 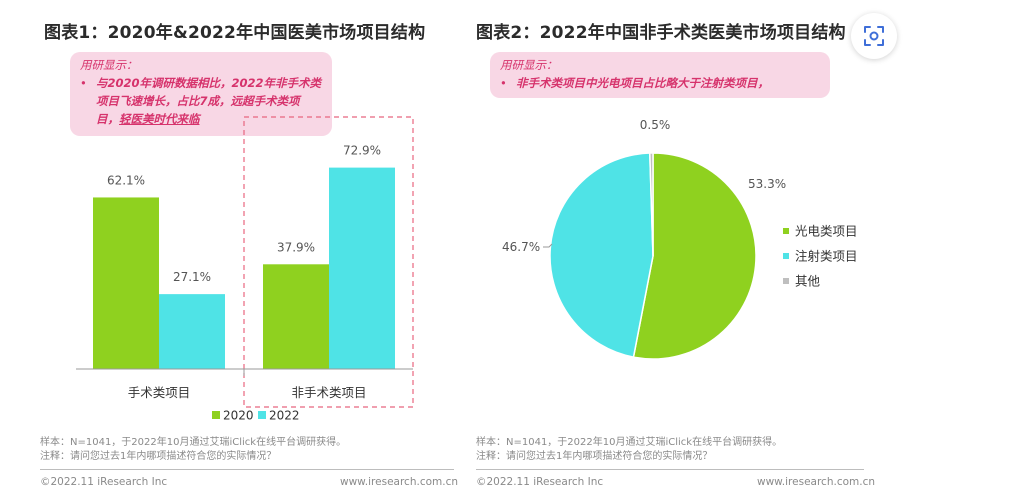 What do you see at coordinates (808, 281) in the screenshot?
I see `legend-label: 其他` at bounding box center [808, 281].